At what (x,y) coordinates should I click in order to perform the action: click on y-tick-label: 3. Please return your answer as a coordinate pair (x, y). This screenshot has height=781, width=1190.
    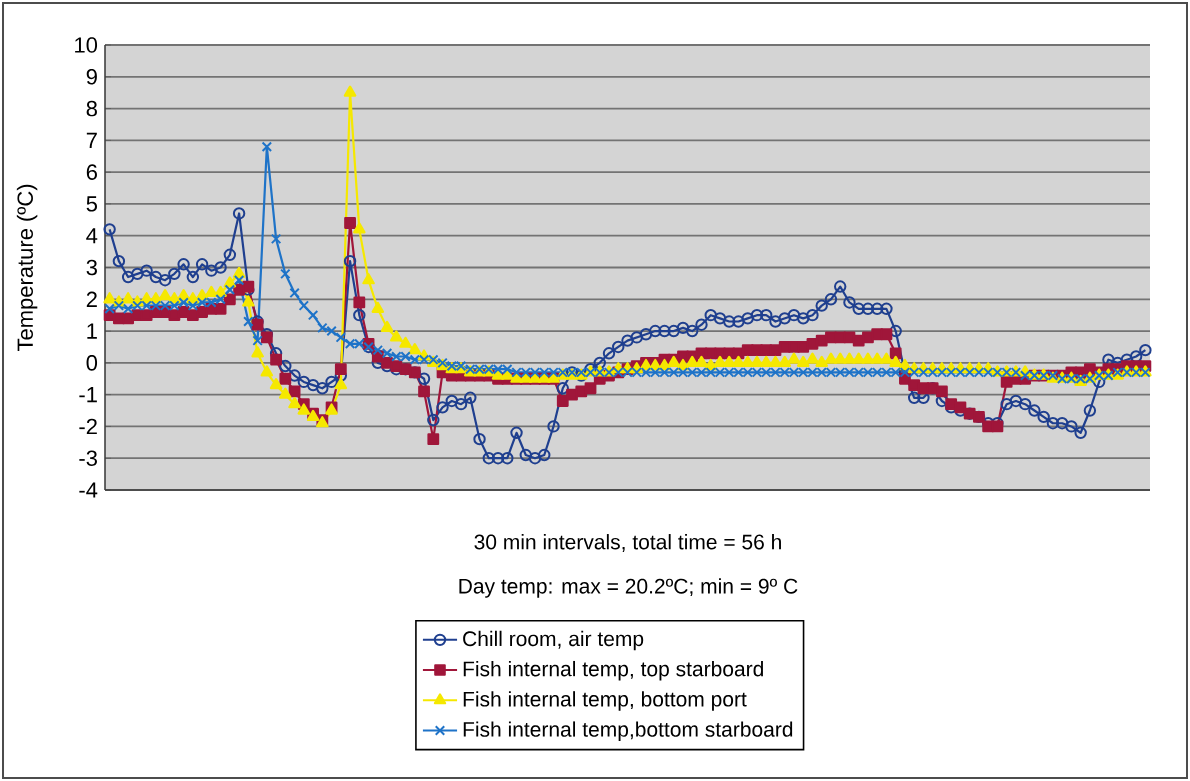
    Looking at the image, I should click on (91, 267).